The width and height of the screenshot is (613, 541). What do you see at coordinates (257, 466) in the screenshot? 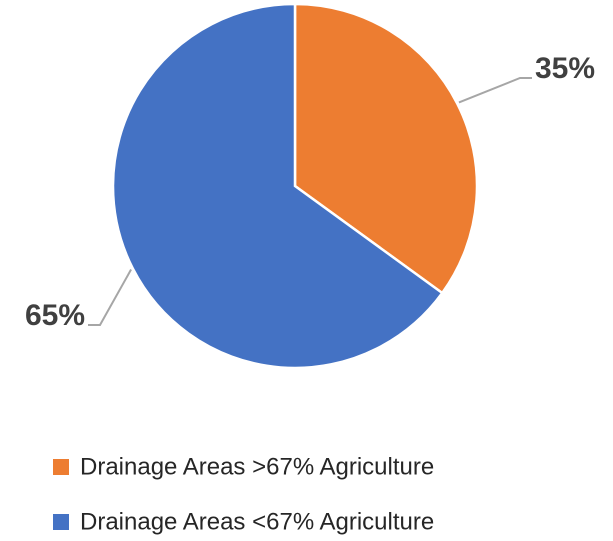
I see `legend-label: Drainage Areas >67% Agriculture` at bounding box center [257, 466].